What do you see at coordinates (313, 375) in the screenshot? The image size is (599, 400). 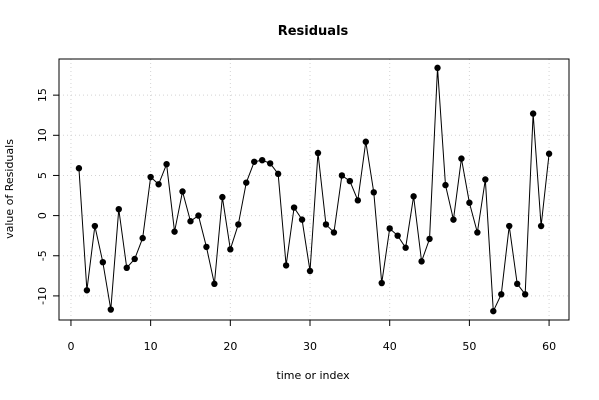 I see `x-axis-label: time or index` at bounding box center [313, 375].